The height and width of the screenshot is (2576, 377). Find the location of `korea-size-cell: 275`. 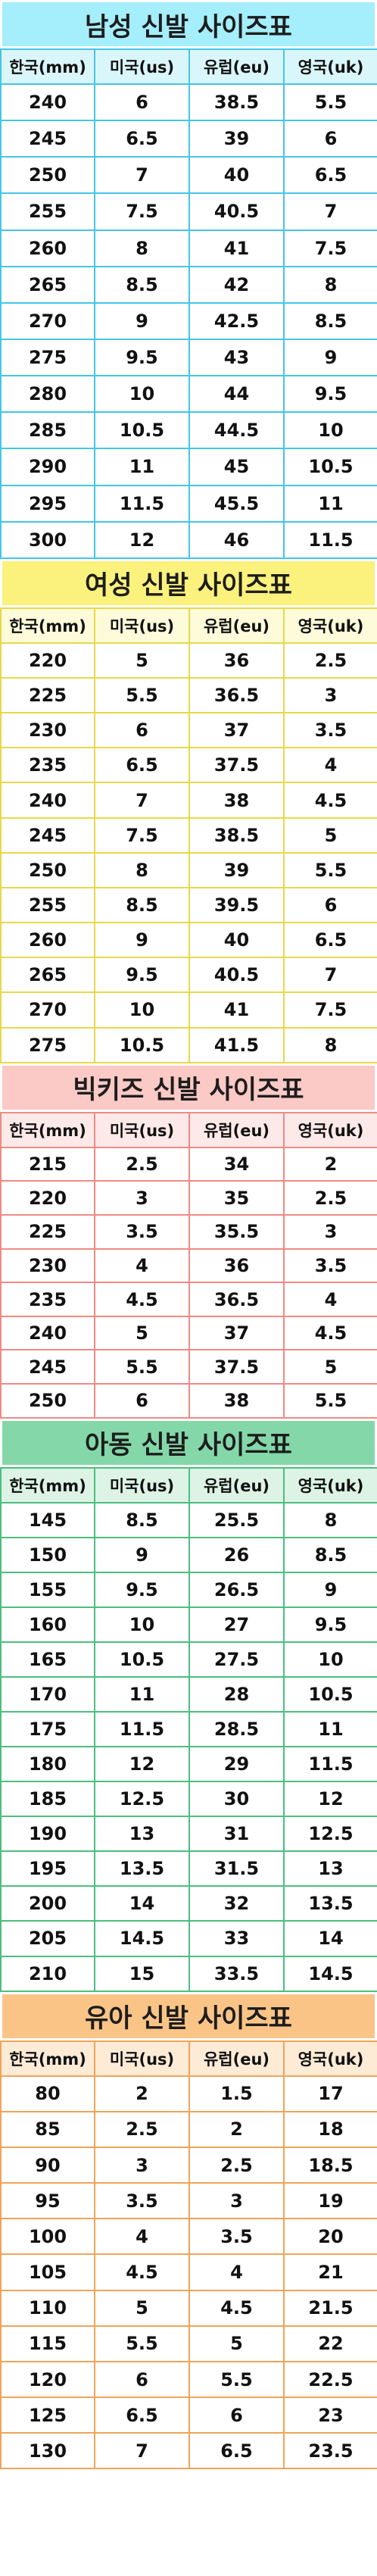

korea-size-cell: 275 is located at coordinates (47, 358).